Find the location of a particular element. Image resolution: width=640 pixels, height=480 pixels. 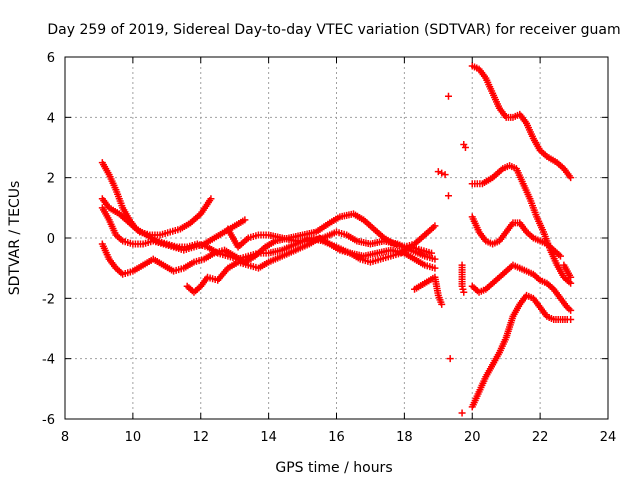

series-track-g is located at coordinates (428, 290).